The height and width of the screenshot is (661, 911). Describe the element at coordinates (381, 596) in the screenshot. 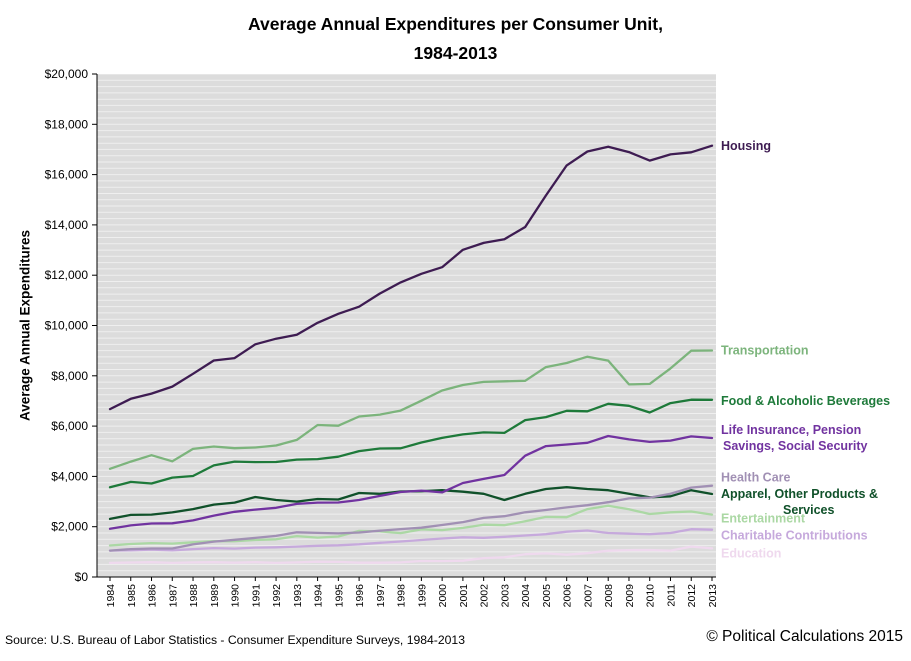

I see `x-tick-label: 1997` at that location.